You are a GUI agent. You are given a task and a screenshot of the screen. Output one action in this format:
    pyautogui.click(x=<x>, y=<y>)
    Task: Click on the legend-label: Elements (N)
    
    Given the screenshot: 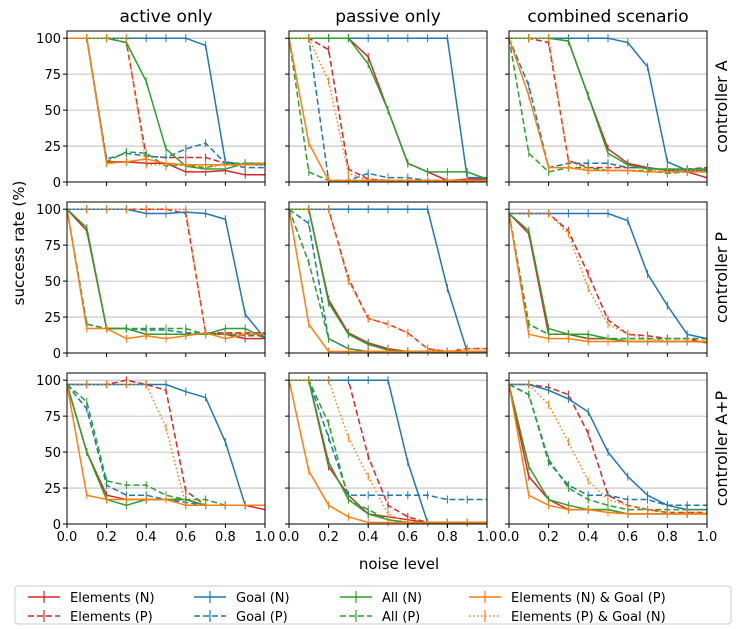 What is the action you would take?
    pyautogui.click(x=112, y=598)
    